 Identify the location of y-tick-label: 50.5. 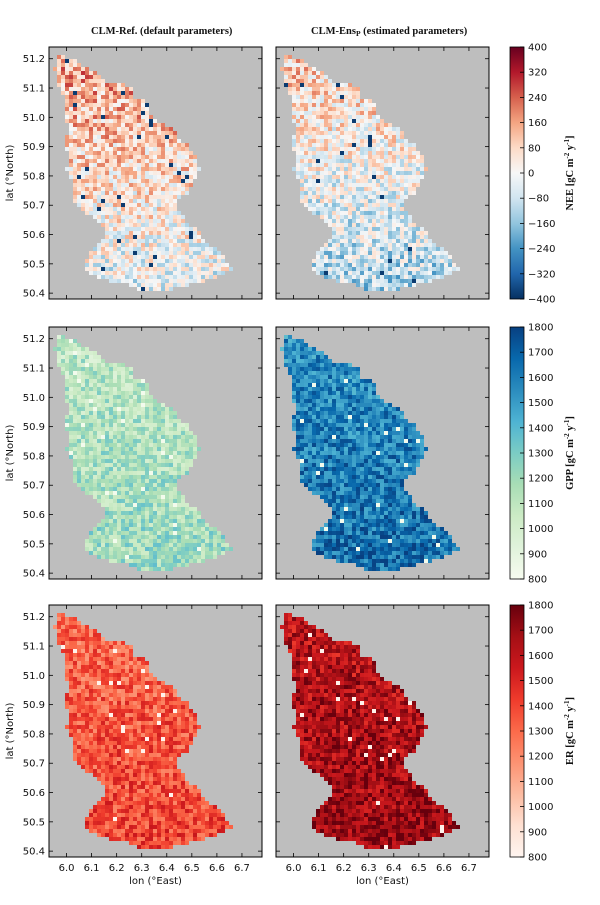
(34, 264).